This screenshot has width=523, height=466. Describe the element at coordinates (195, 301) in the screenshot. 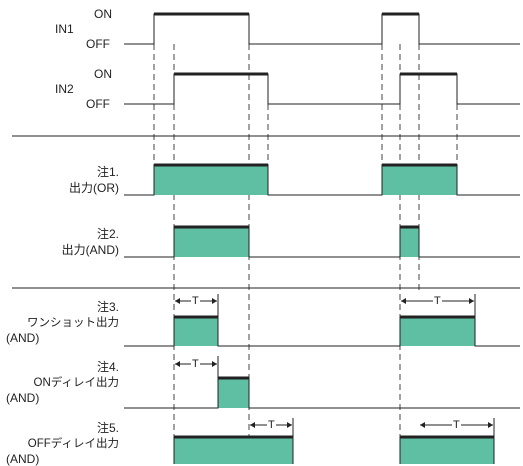

I see `timer-label-oneshot-1: T` at that location.